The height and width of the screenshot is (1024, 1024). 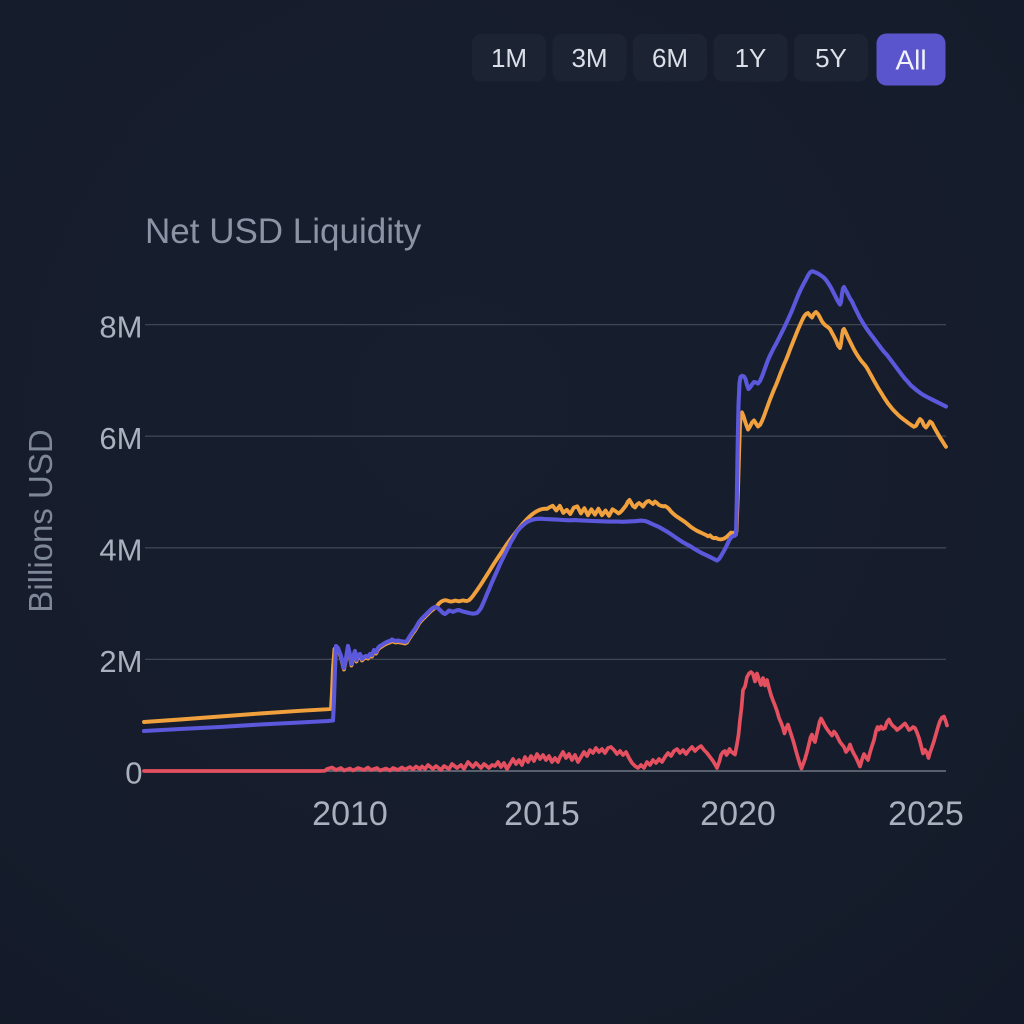 I want to click on svg-text: Net USD Liquidity, so click(x=283, y=231).